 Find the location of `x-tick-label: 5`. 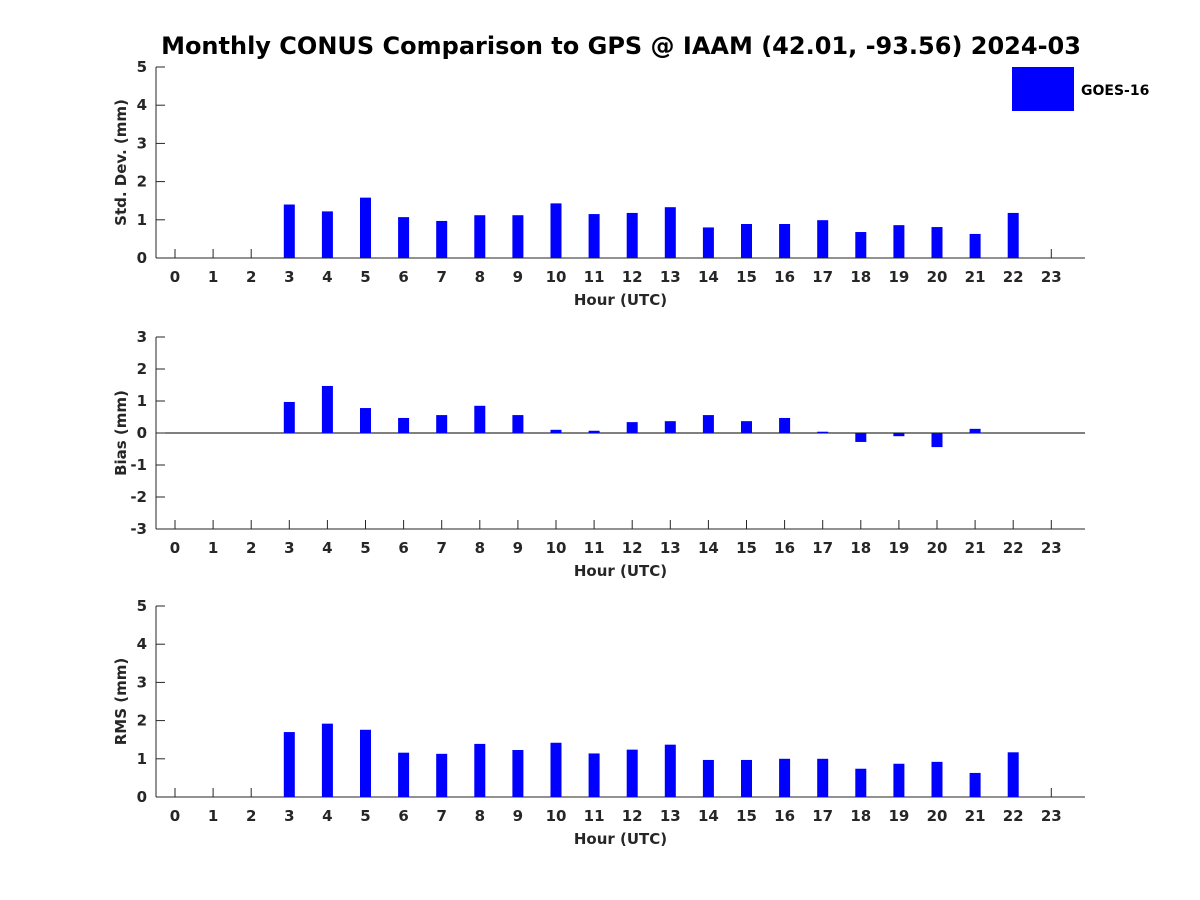

x-tick-label: 5 is located at coordinates (365, 816).